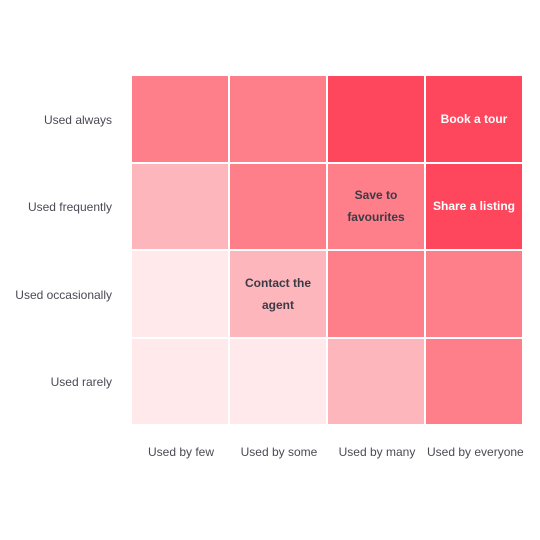 The height and width of the screenshot is (540, 540). What do you see at coordinates (475, 452) in the screenshot?
I see `x-tick-label: Used by everyone` at bounding box center [475, 452].